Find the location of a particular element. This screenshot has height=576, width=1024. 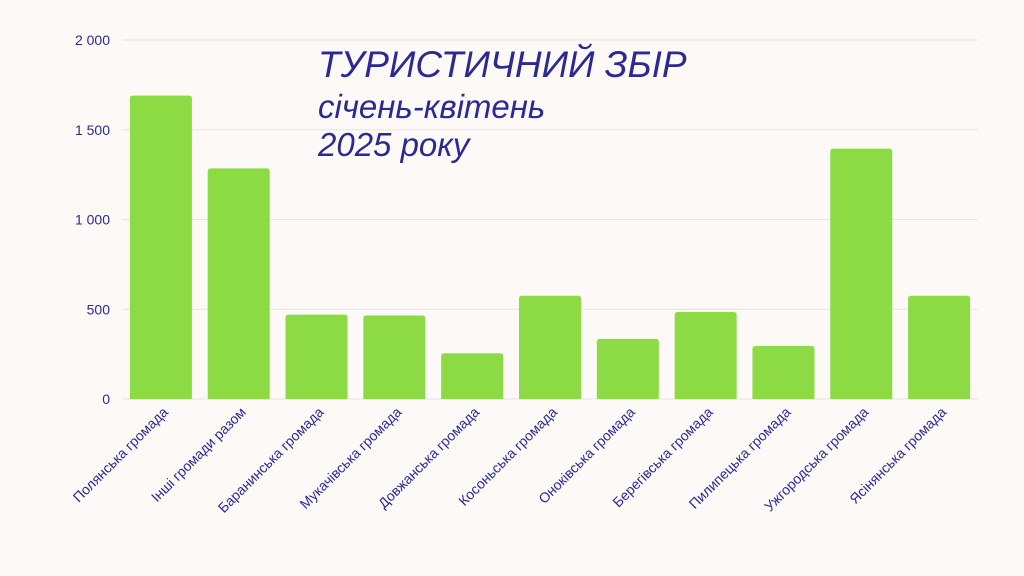

chart-subtitle-period: січень-квітень is located at coordinates (432, 106).